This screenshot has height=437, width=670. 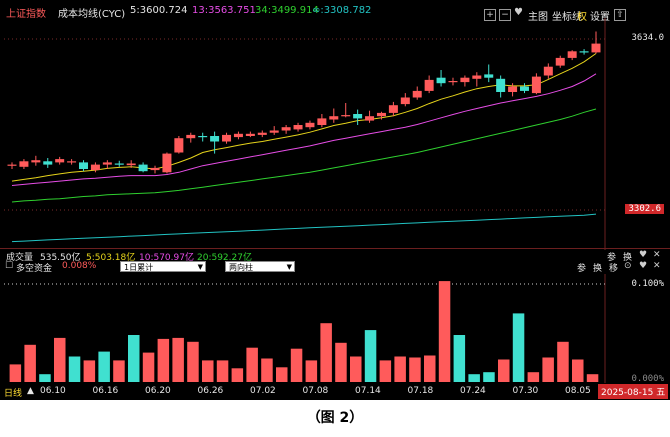 What do you see at coordinates (13, 394) in the screenshot?
I see `period-label: 日线` at bounding box center [13, 394].